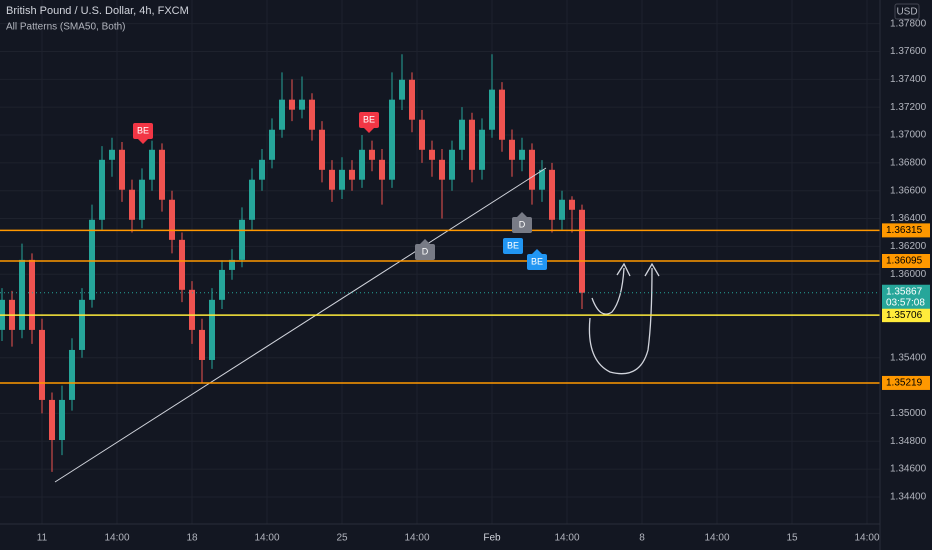  I want to click on y-tick-label: 1.36000, so click(908, 274).